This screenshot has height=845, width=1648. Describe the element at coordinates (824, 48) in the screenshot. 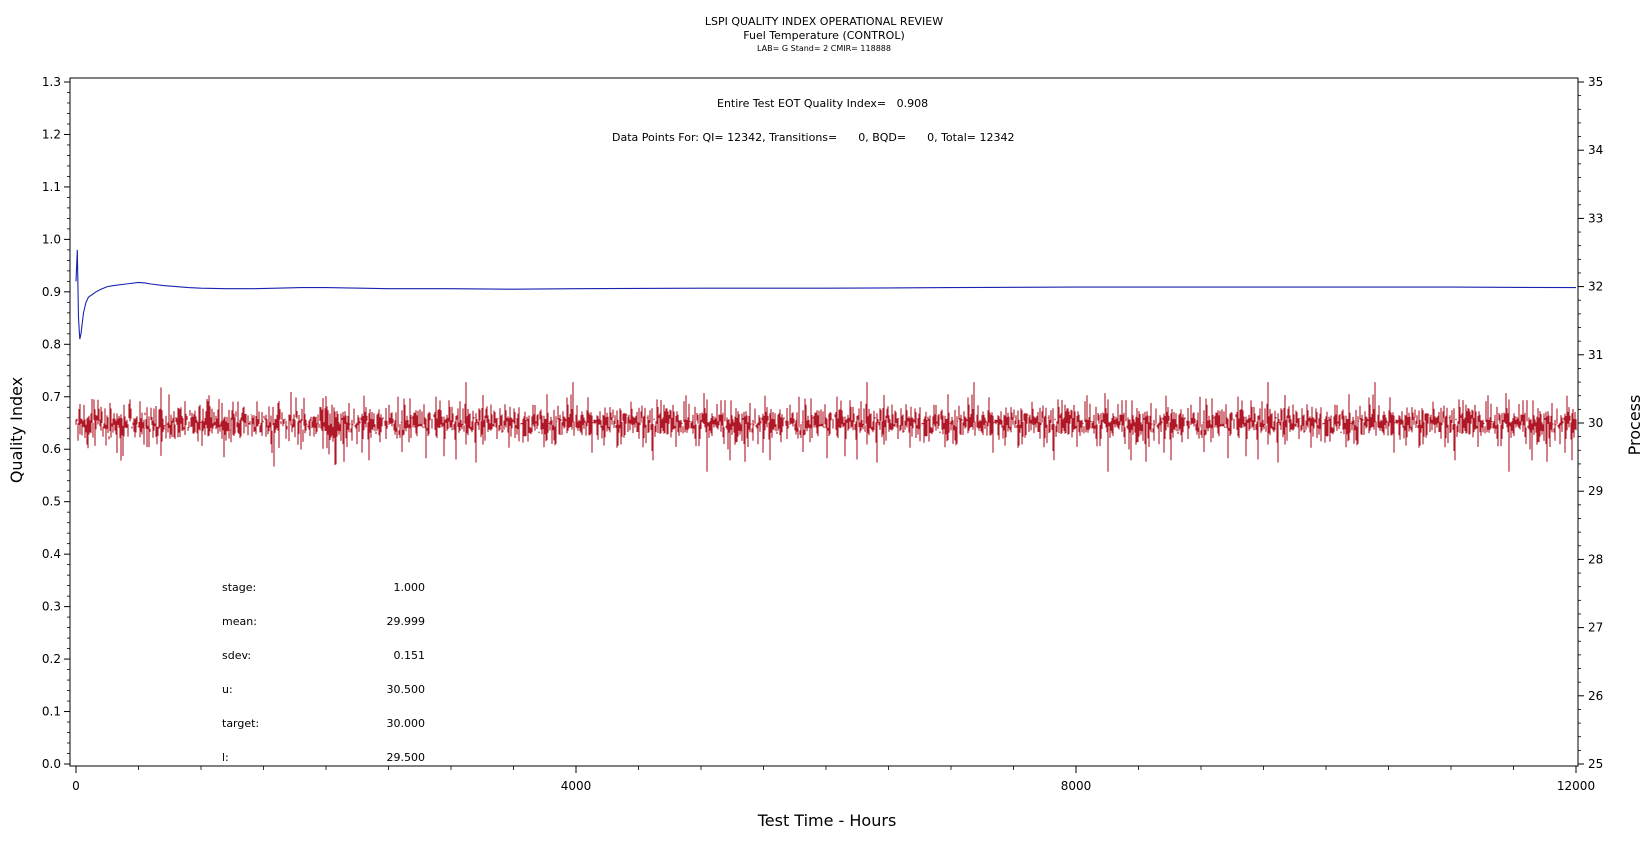

I see `chart-subtitle-2: LAB= G Stand= 2 CMIR= 118888` at that location.